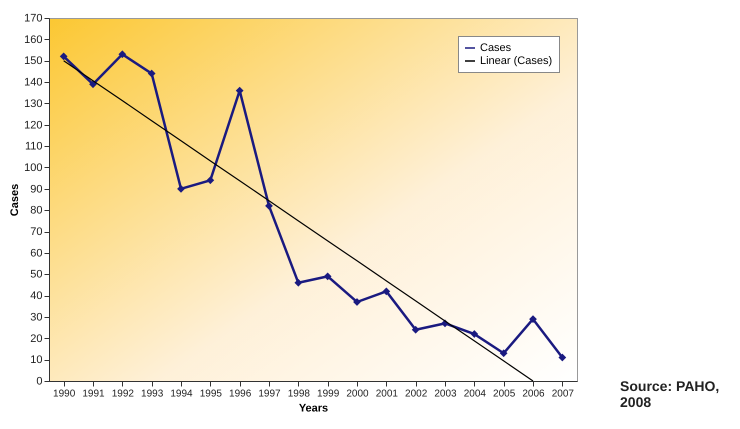 This screenshot has height=429, width=740. I want to click on y-tick-label: 50, so click(36, 274).